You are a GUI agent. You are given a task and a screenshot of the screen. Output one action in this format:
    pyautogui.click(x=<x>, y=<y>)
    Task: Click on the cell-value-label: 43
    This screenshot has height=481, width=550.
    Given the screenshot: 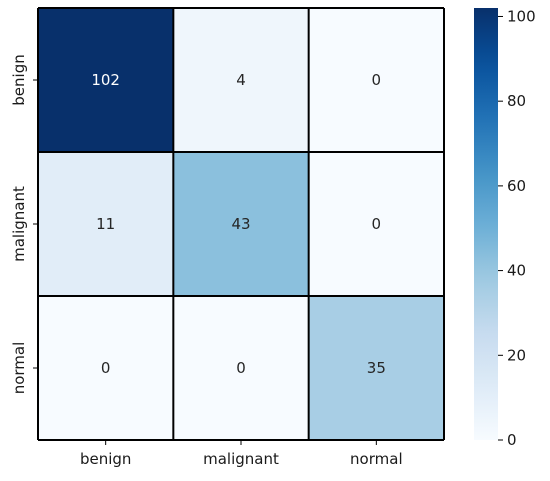 What is the action you would take?
    pyautogui.click(x=240, y=224)
    